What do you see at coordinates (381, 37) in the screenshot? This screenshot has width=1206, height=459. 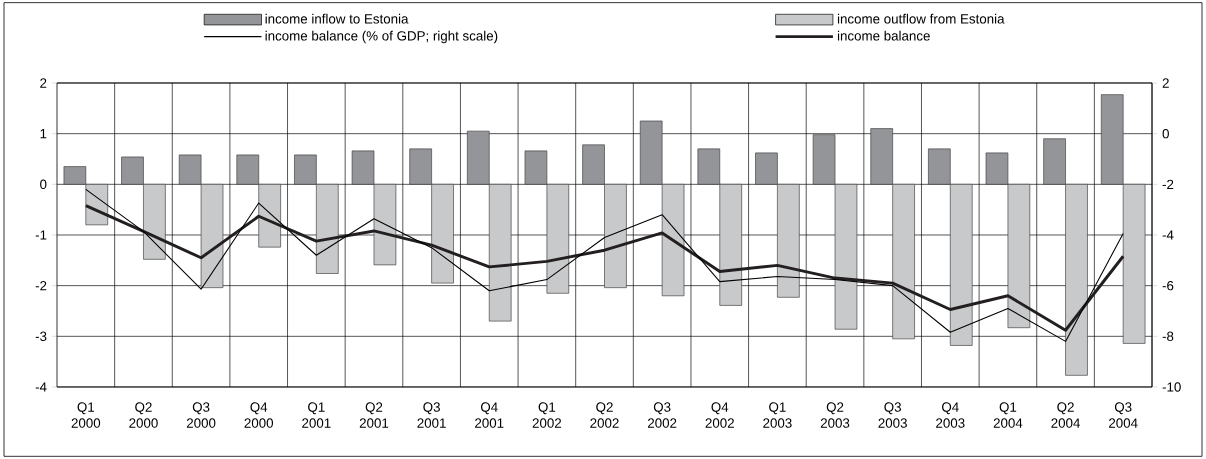 I see `legend-label: income balance (% of GDP; right scale)` at bounding box center [381, 37].